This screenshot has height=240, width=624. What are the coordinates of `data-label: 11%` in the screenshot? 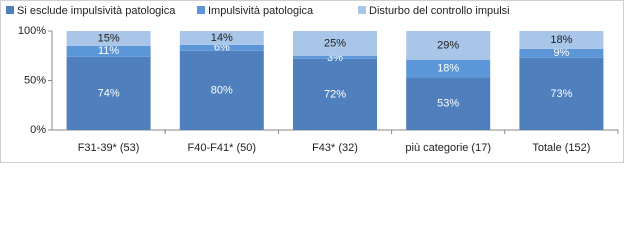 It's located at (108, 51).